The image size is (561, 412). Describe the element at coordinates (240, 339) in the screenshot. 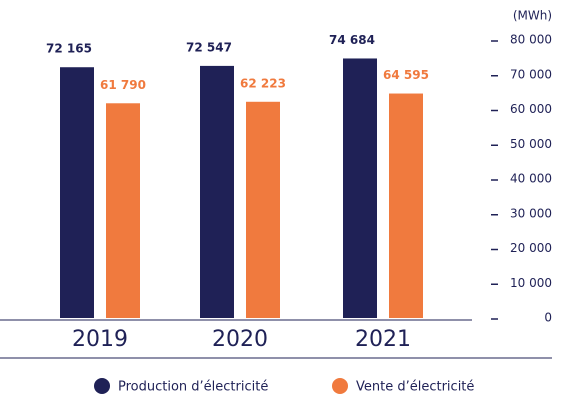

I see `x-tick-label: 2020` at that location.